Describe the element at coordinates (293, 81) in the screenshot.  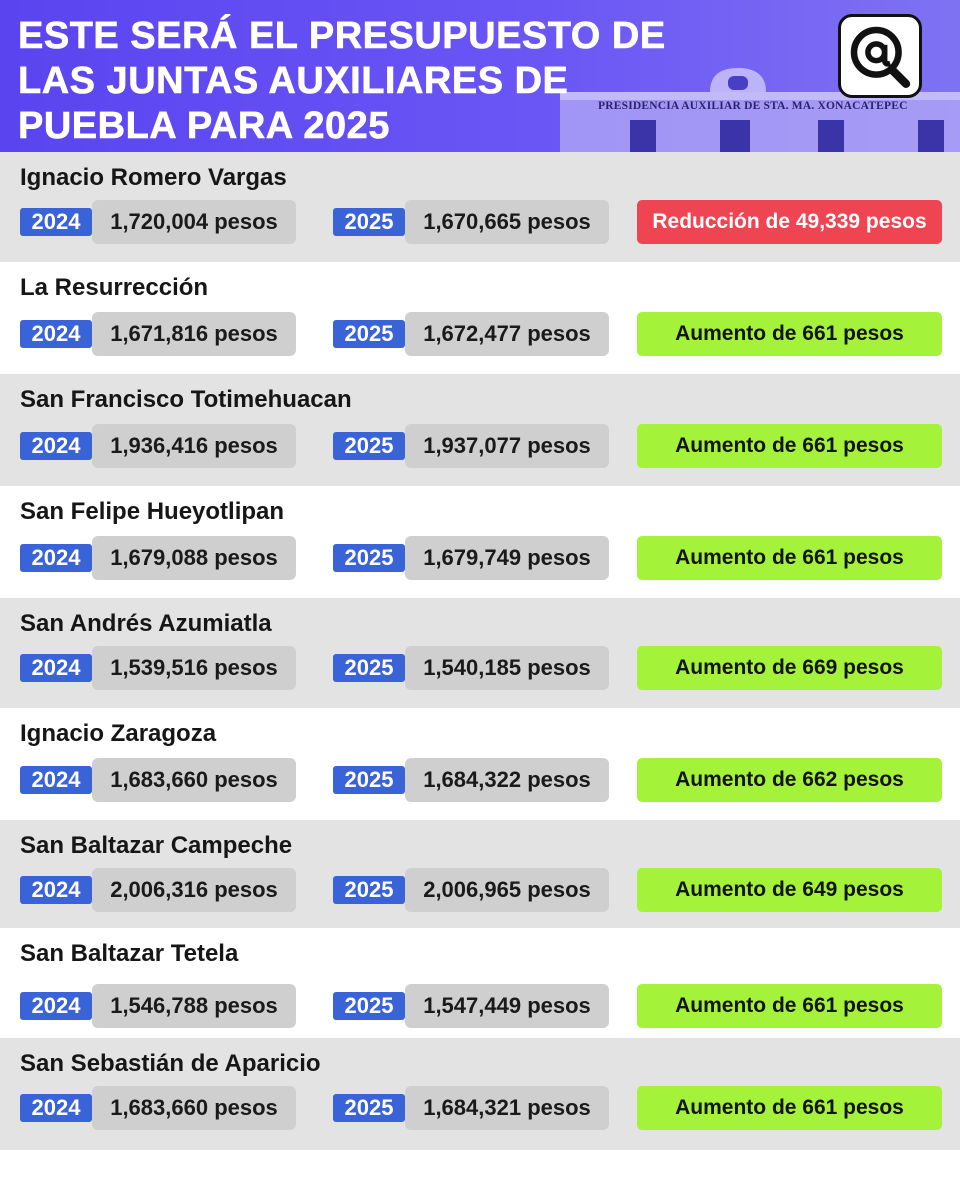
I see `title-line-2: LAS JUNTAS AUXILIARES DE` at that location.